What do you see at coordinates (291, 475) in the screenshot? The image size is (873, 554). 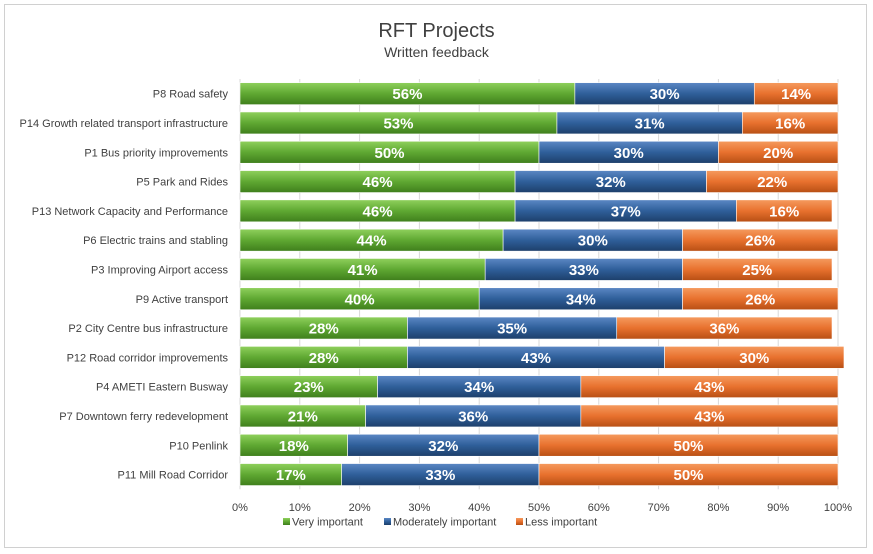 I see `data-label: 17%` at bounding box center [291, 475].